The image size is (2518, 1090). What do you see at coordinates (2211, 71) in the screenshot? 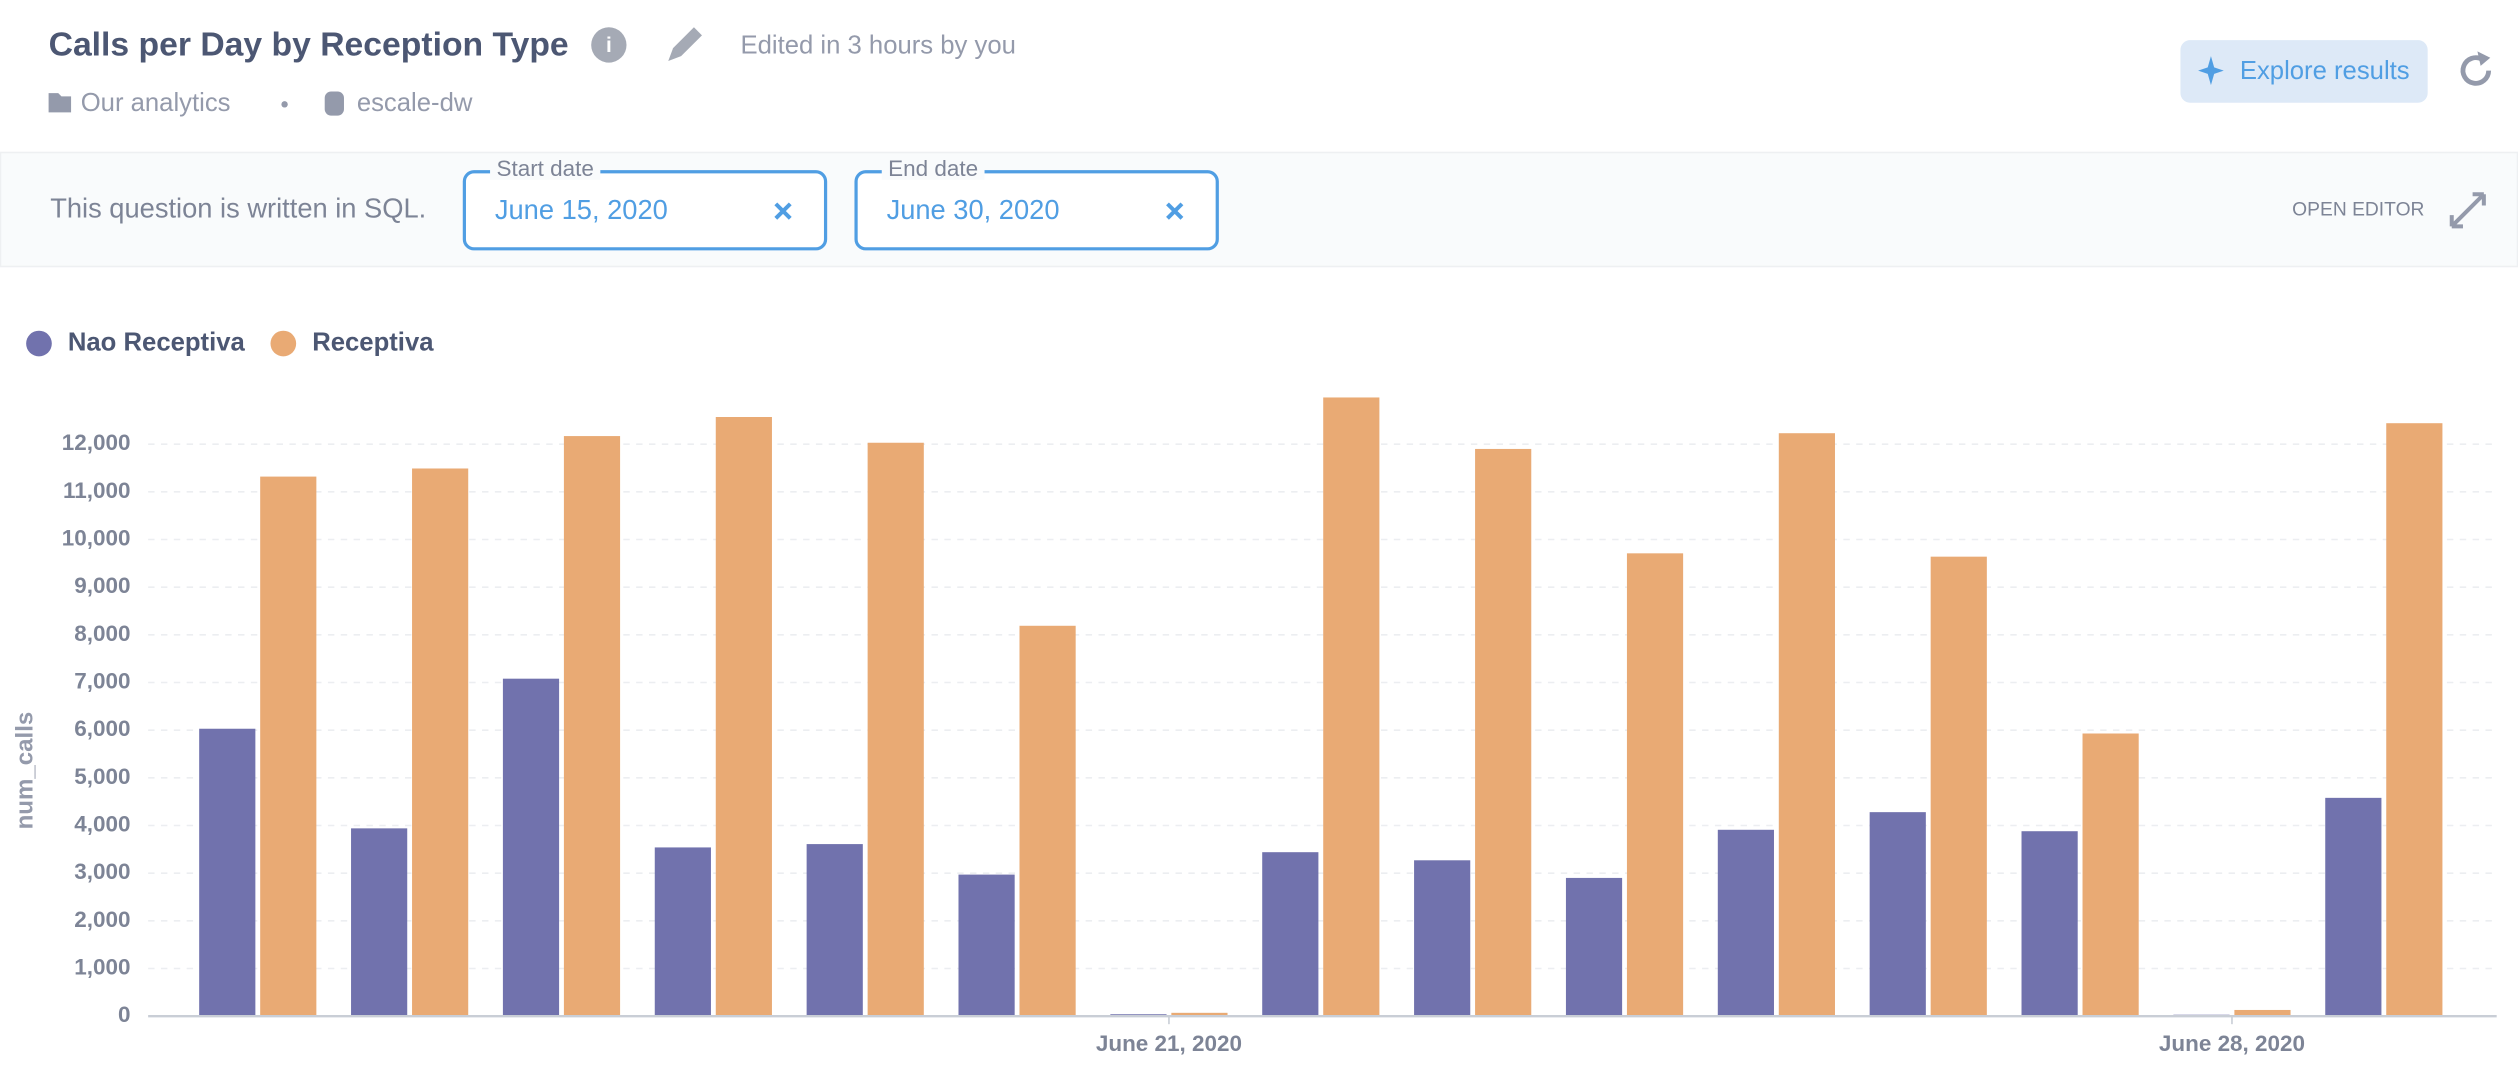
I see `sparkle-icon` at bounding box center [2211, 71].